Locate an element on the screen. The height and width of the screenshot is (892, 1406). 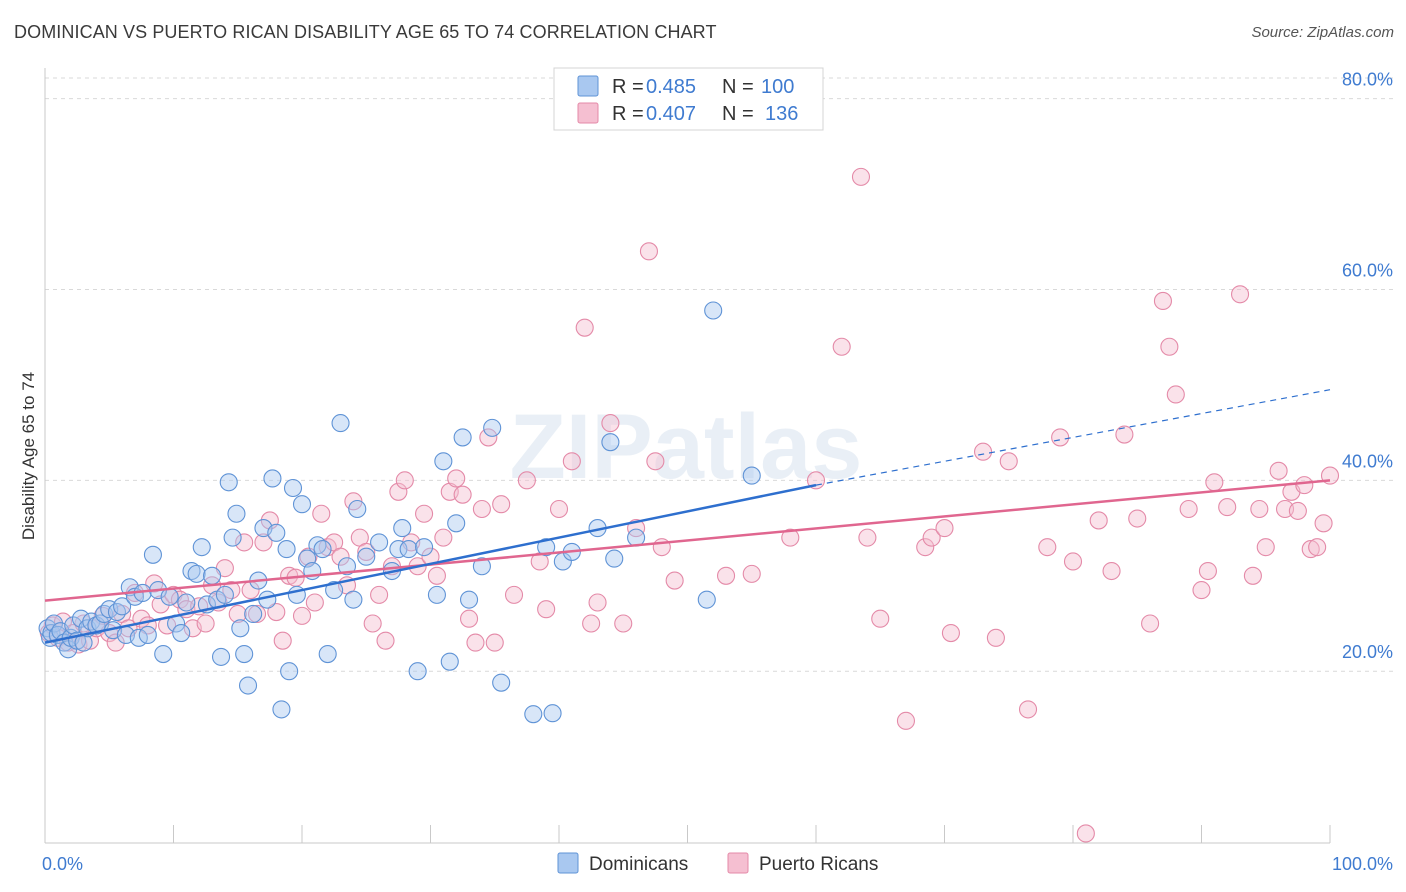
legend-r-label: R = is located at coordinates (628, 87).